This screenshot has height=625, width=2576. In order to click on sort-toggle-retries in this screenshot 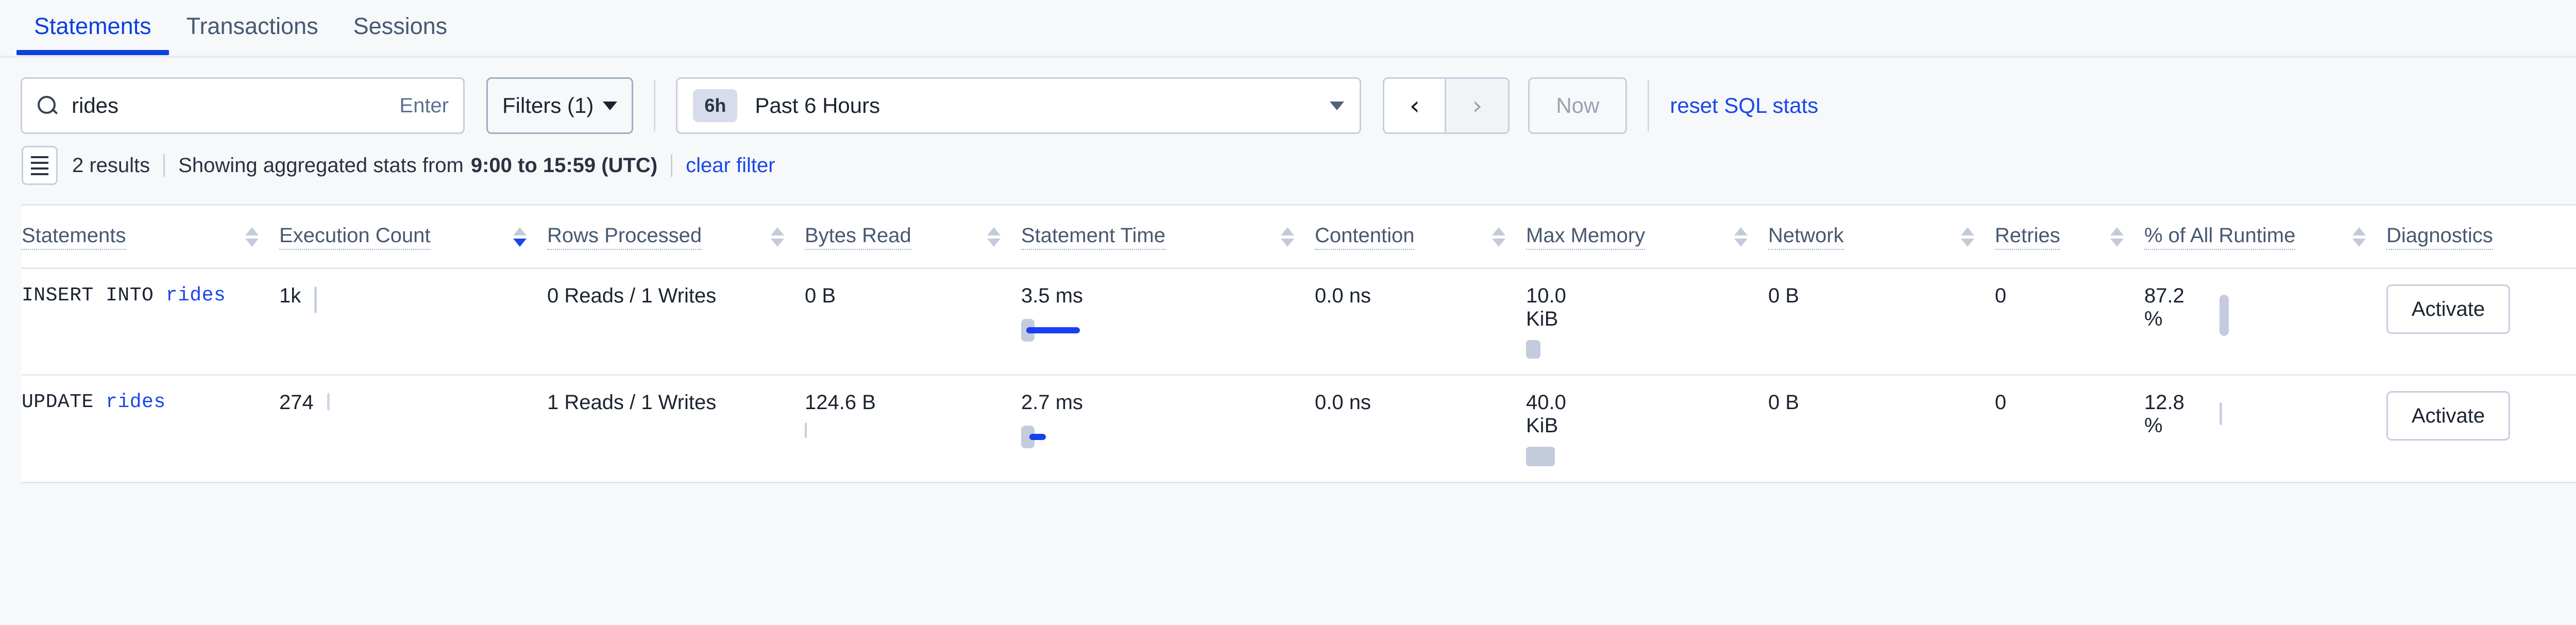, I will do `click(2117, 237)`.